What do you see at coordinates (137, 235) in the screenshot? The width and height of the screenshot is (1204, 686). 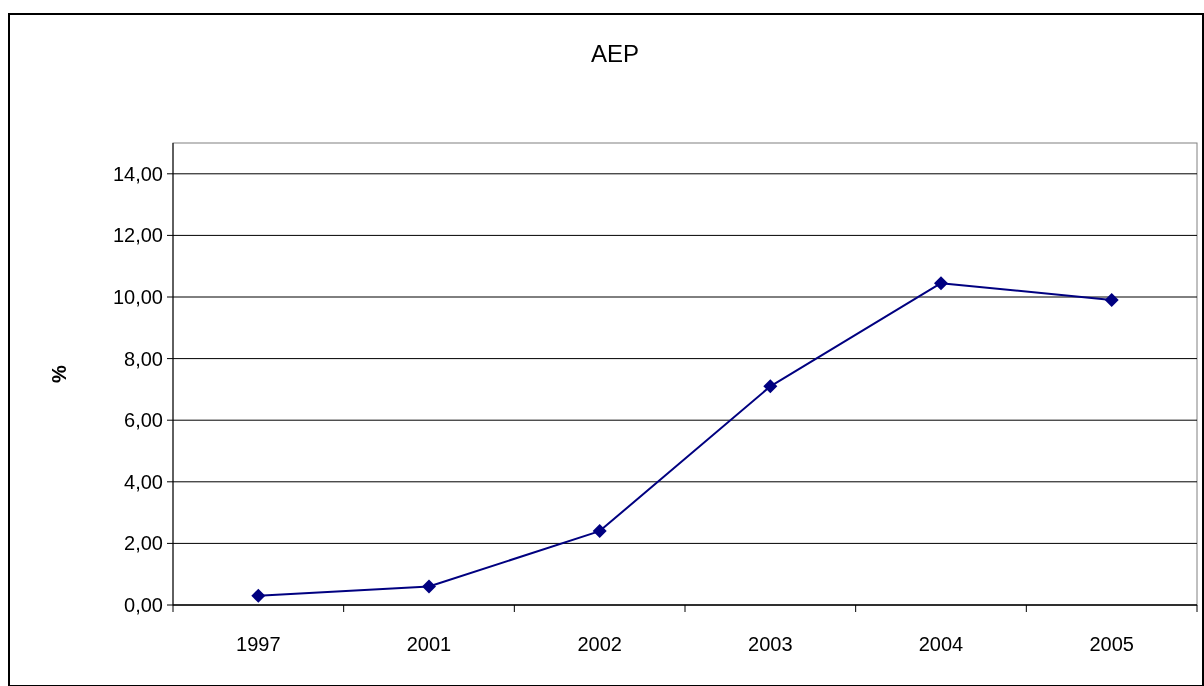 I see `y-tick-label: 12,00` at bounding box center [137, 235].